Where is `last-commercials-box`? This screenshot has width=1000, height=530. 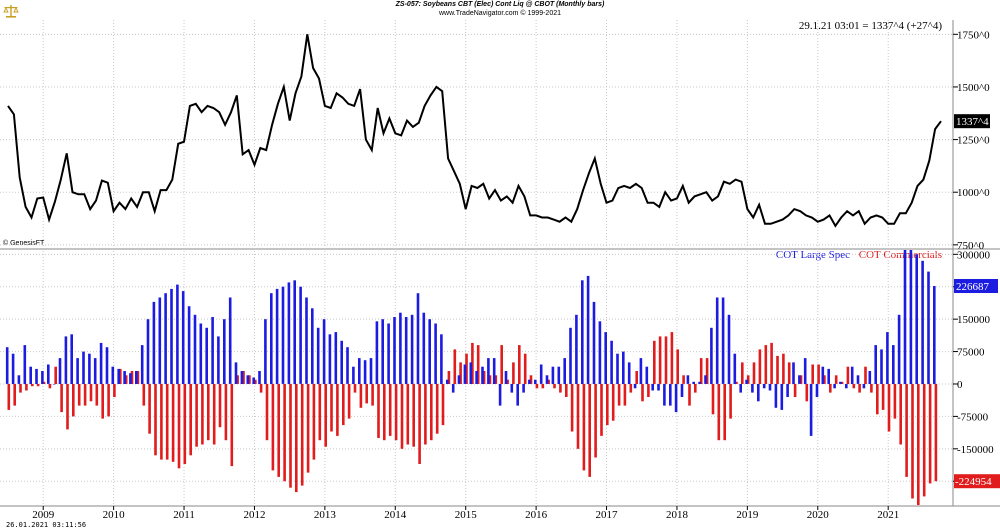 last-commercials-box is located at coordinates (977, 481).